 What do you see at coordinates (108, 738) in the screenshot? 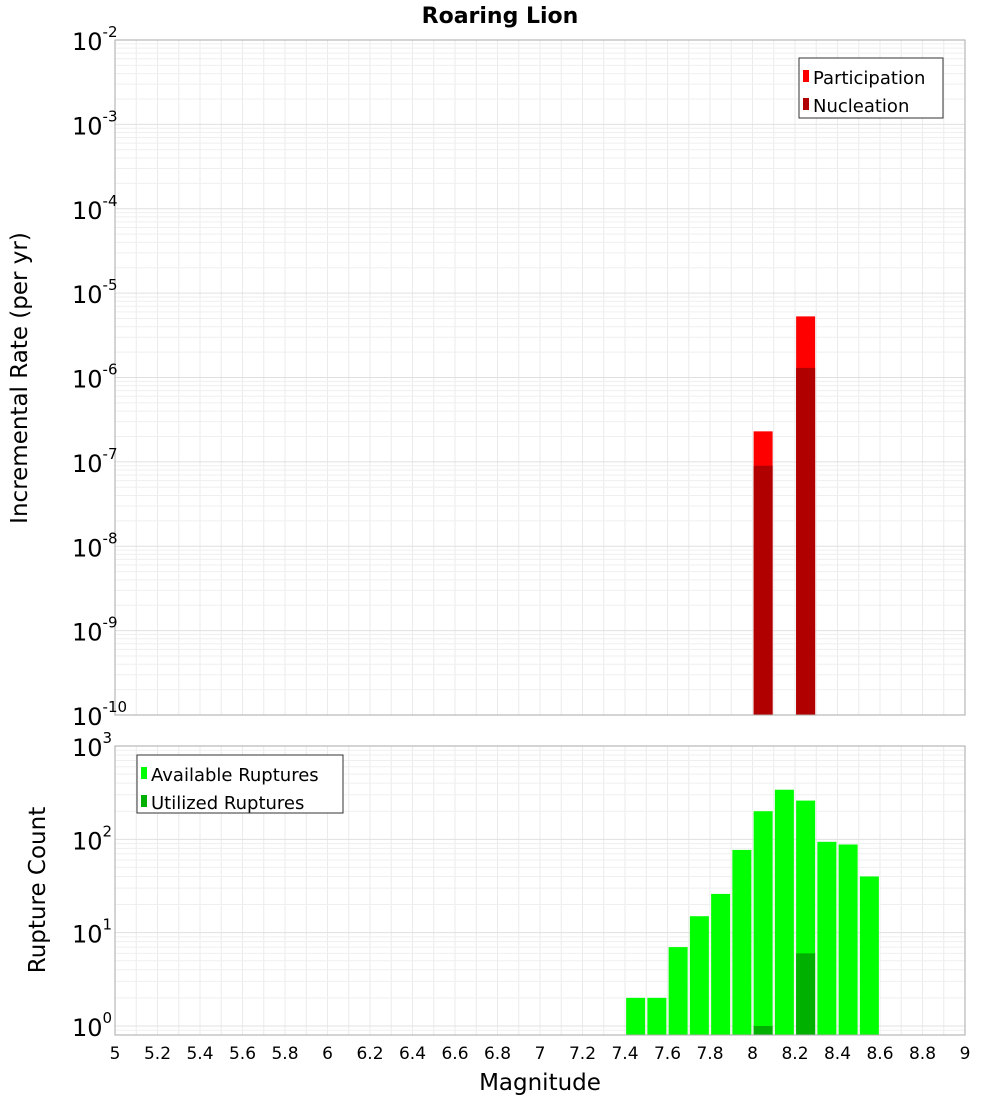
I see `y-tick-exponent: 3` at bounding box center [108, 738].